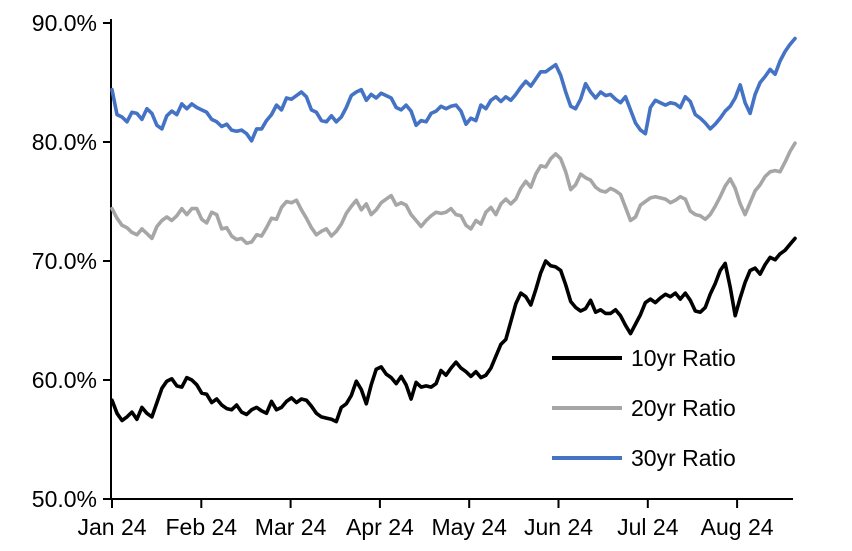 Image resolution: width=852 pixels, height=551 pixels. What do you see at coordinates (558, 527) in the screenshot?
I see `x-tick-label: Jun 24` at bounding box center [558, 527].